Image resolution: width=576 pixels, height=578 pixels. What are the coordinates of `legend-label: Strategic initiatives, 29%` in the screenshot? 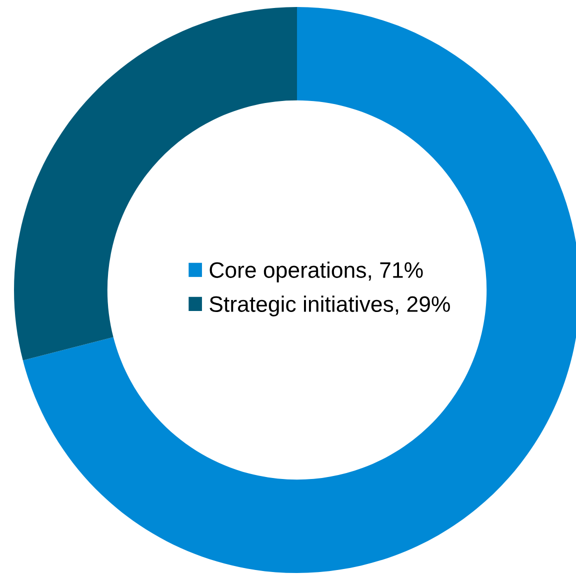 It's located at (330, 306).